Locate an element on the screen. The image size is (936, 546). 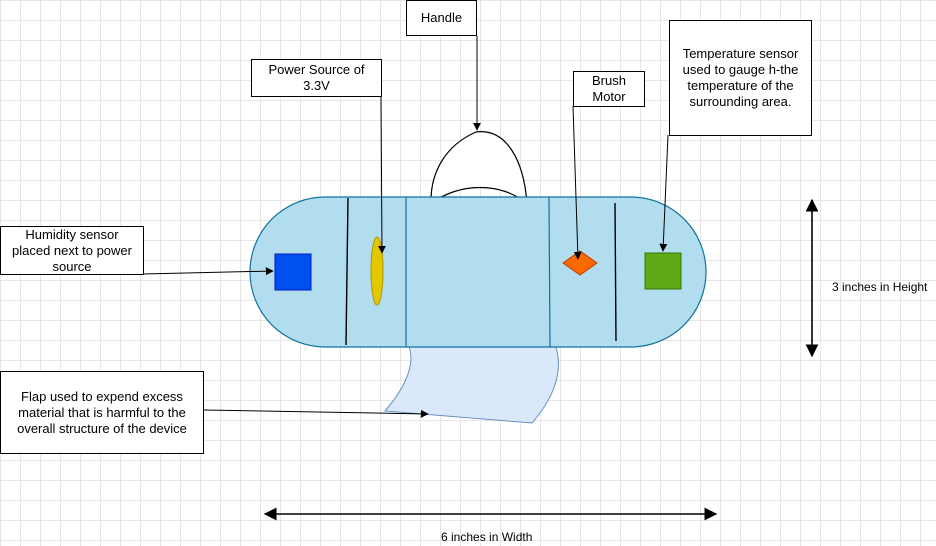
brush-motor-shape is located at coordinates (580, 263).